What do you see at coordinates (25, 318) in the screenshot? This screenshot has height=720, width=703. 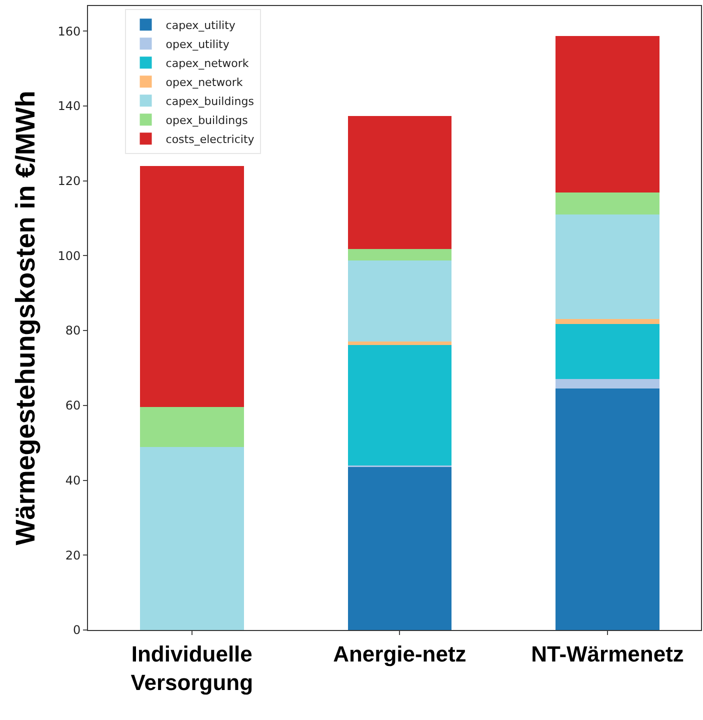 I see `y-axis-title: Wärmegestehungskosten in €/MWh` at bounding box center [25, 318].